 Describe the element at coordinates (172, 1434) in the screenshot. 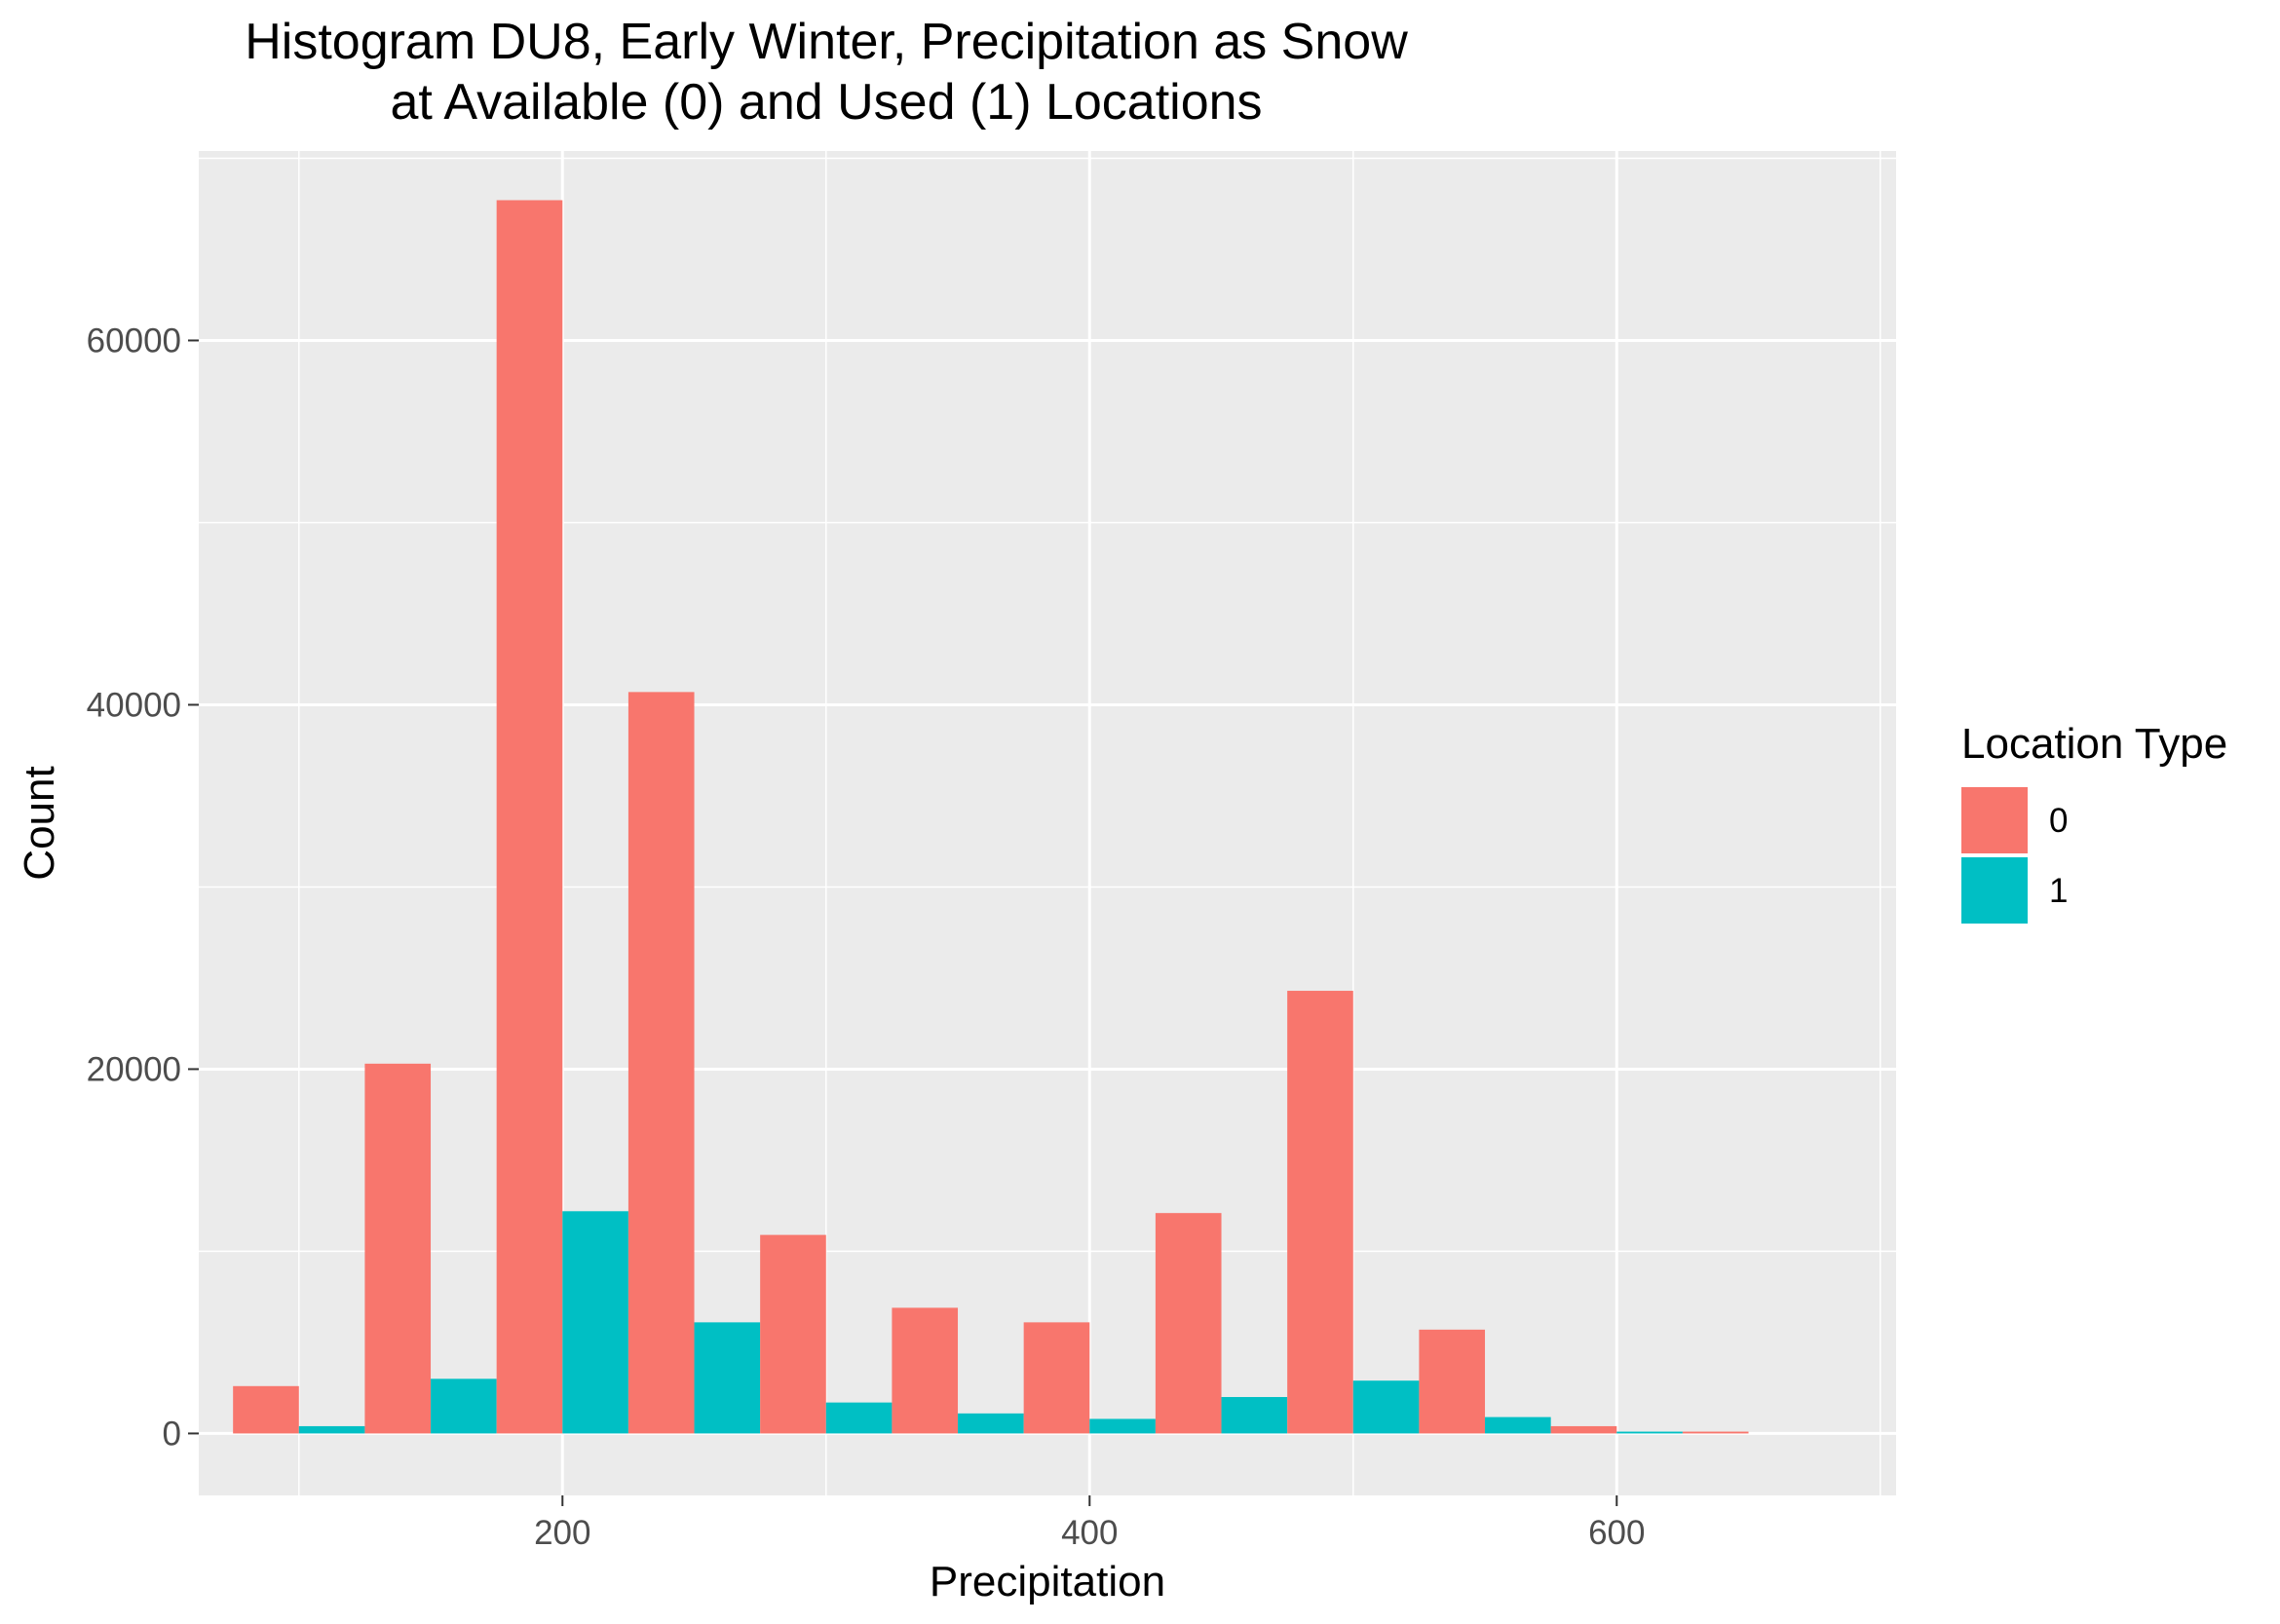

I see `y-tick-label: 0` at that location.